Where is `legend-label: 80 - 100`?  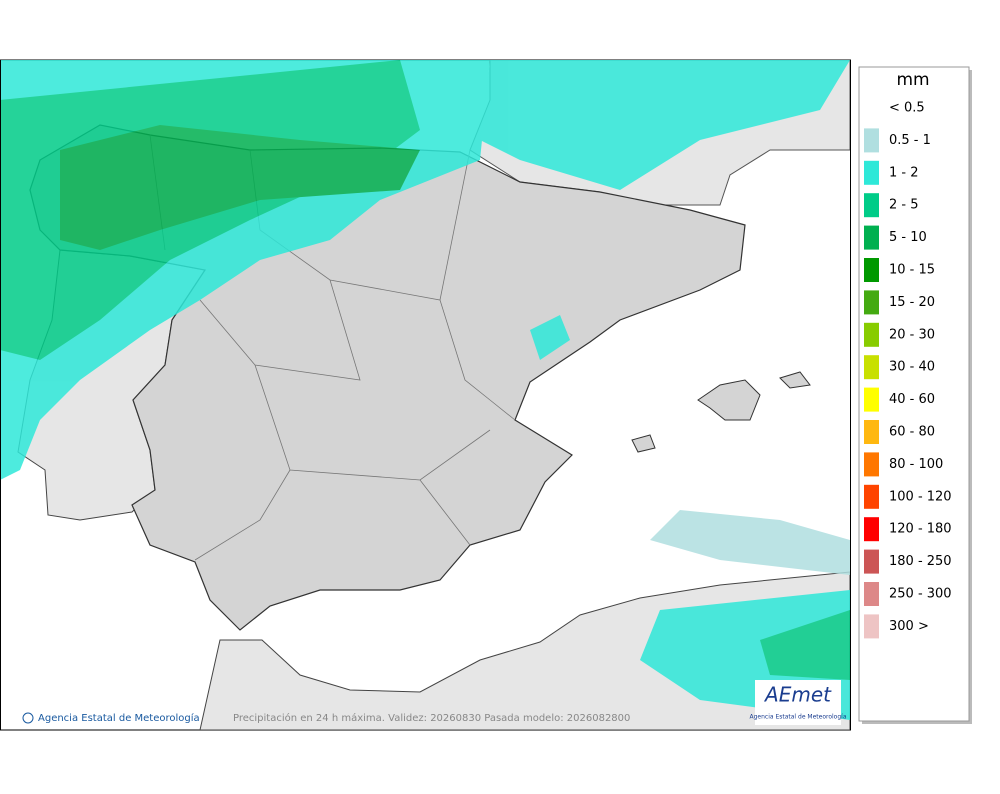 legend-label: 80 - 100 is located at coordinates (916, 464).